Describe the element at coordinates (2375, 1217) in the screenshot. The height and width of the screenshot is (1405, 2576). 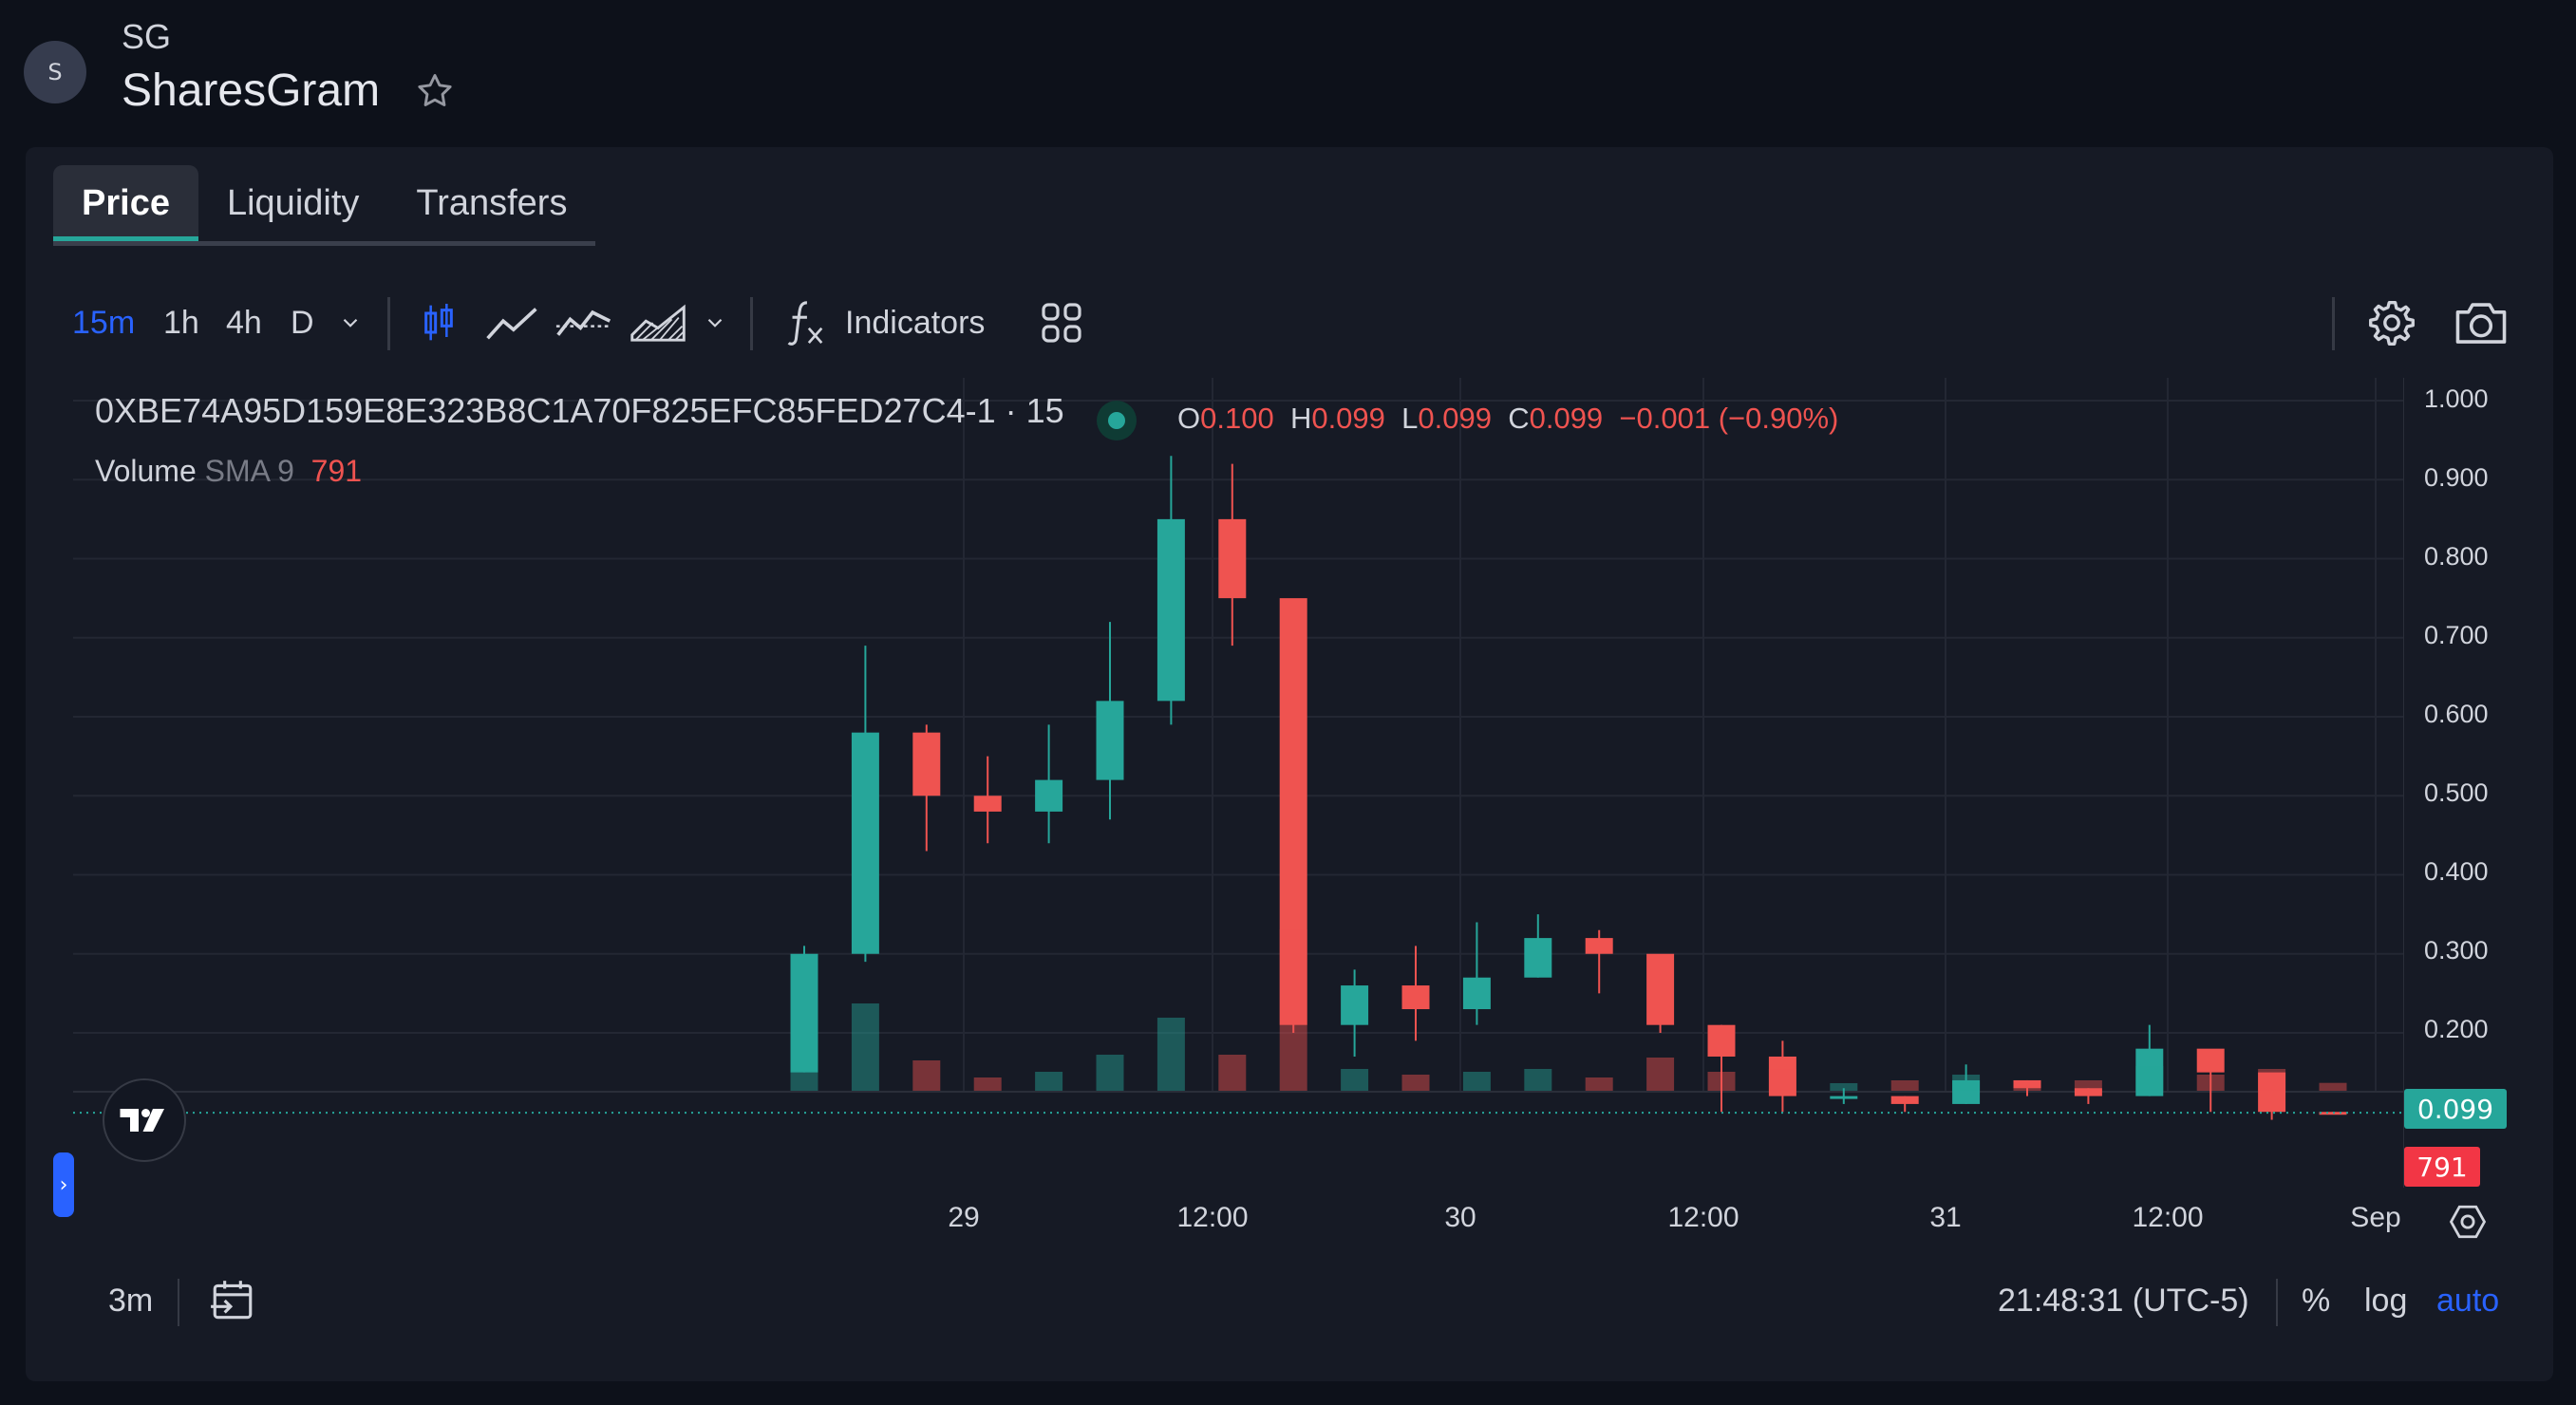
I see `time-tick: Sep` at that location.